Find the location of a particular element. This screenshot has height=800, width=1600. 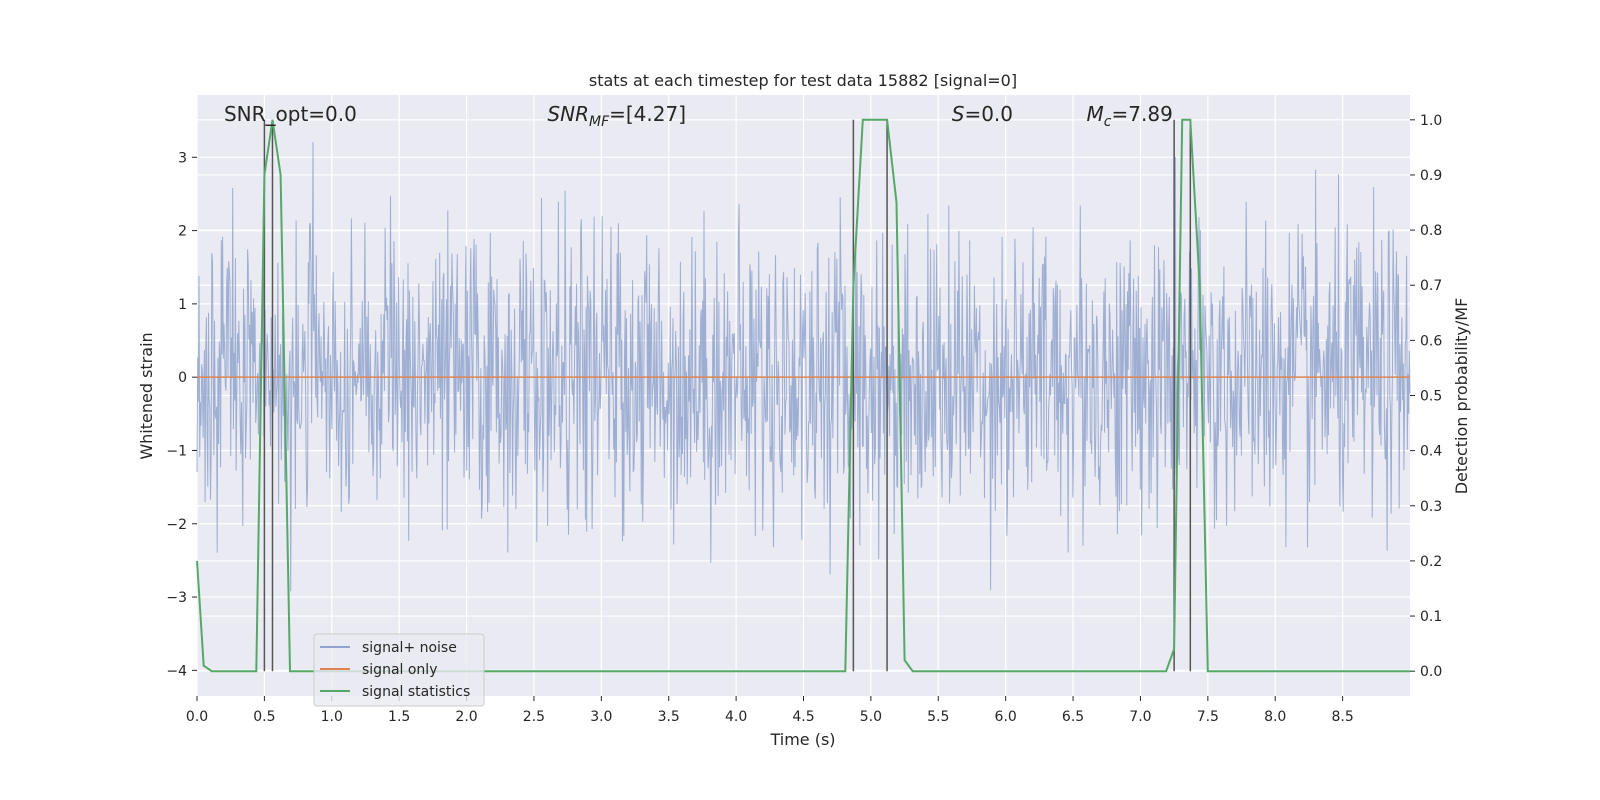

y2-tick-label: 0.5 is located at coordinates (1431, 397).